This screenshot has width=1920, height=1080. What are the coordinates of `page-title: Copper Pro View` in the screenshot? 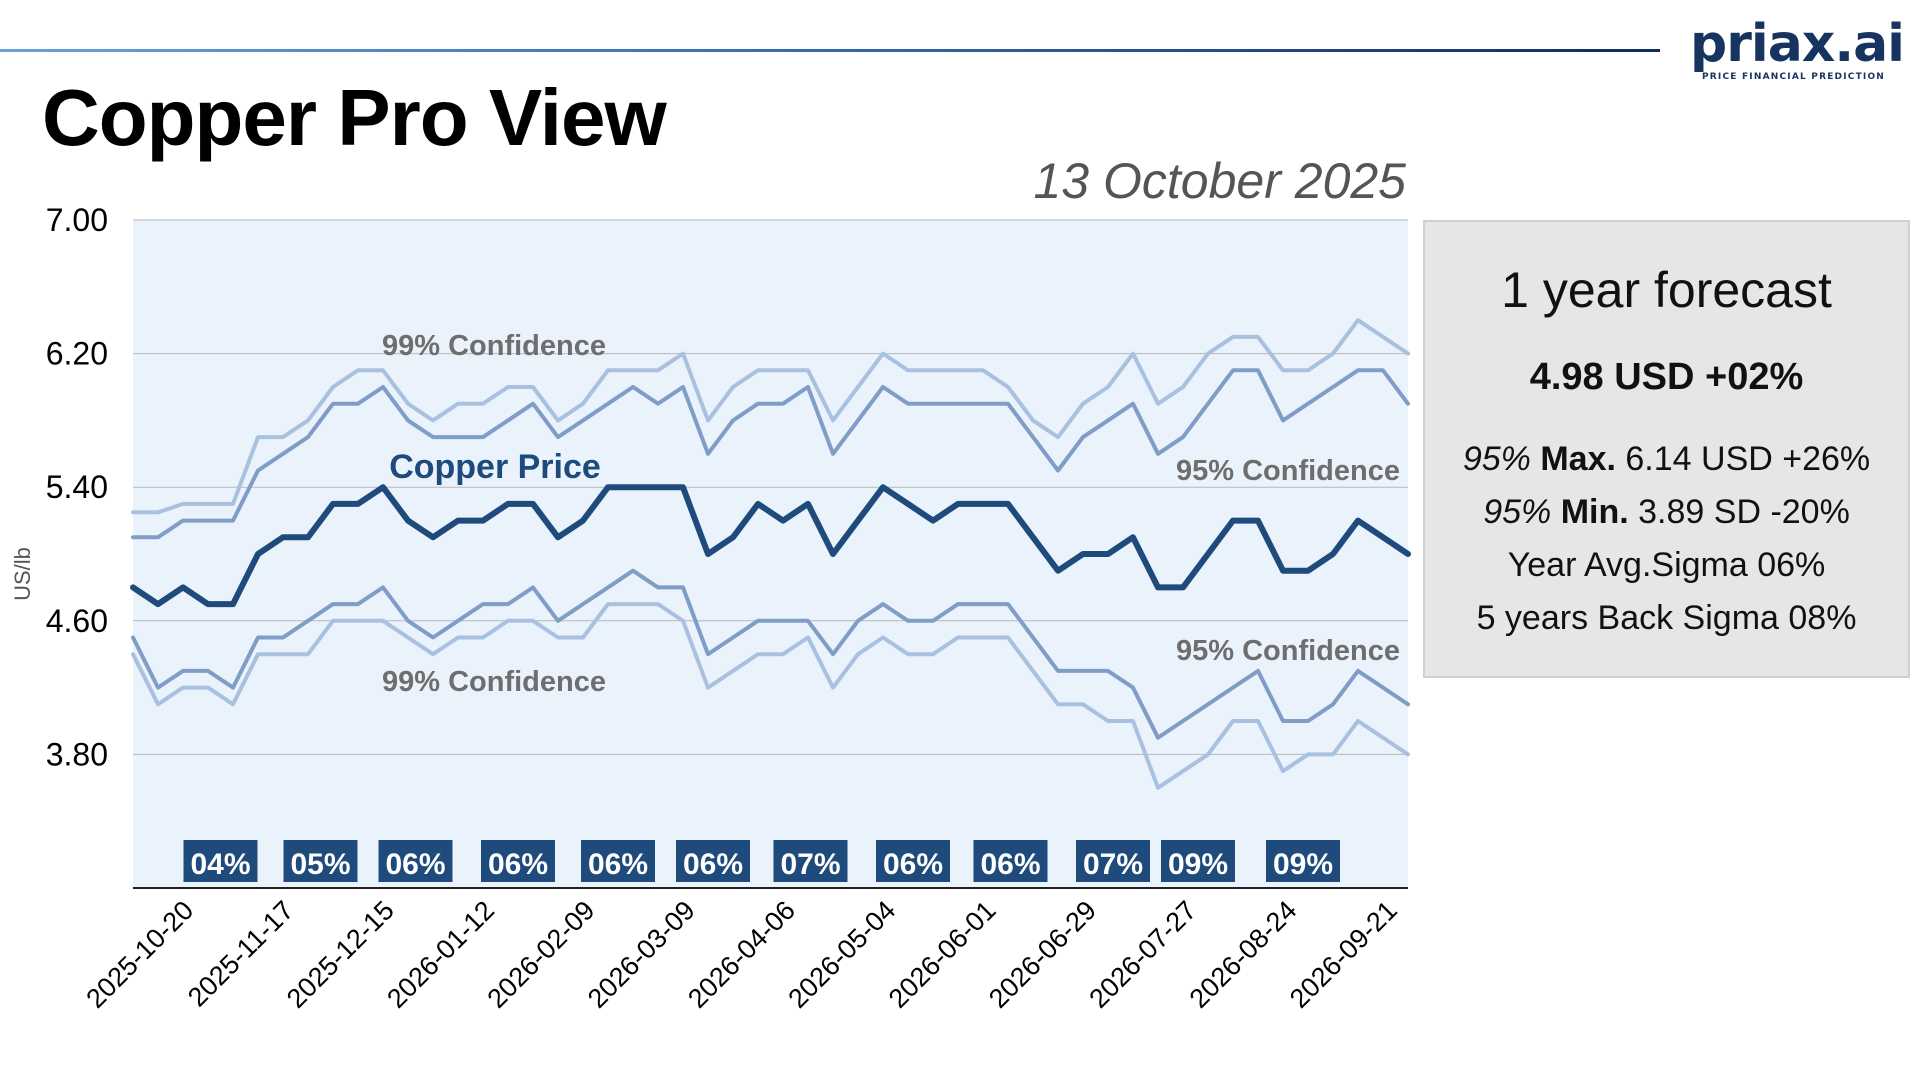 It's located at (354, 117).